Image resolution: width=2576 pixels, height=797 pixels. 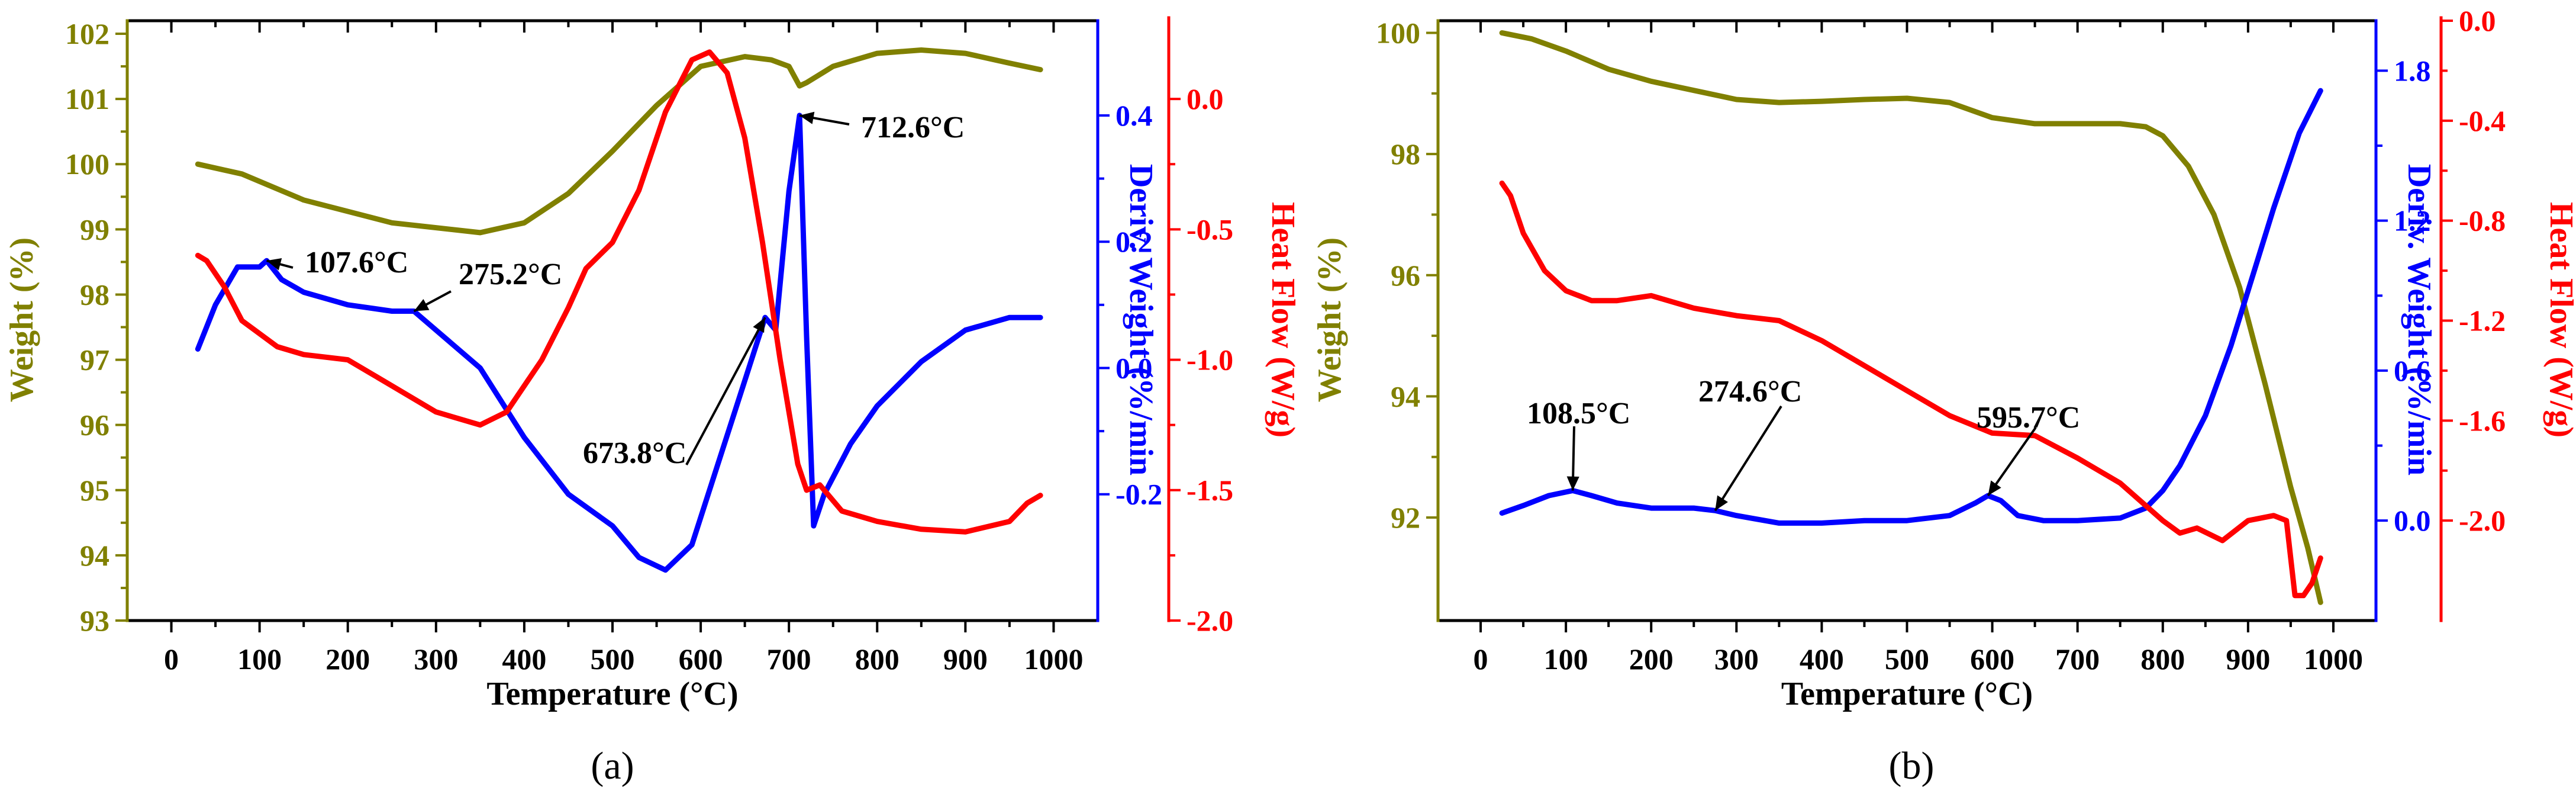 What do you see at coordinates (1138, 494) in the screenshot?
I see `deriv-tick-label: -0.2` at bounding box center [1138, 494].